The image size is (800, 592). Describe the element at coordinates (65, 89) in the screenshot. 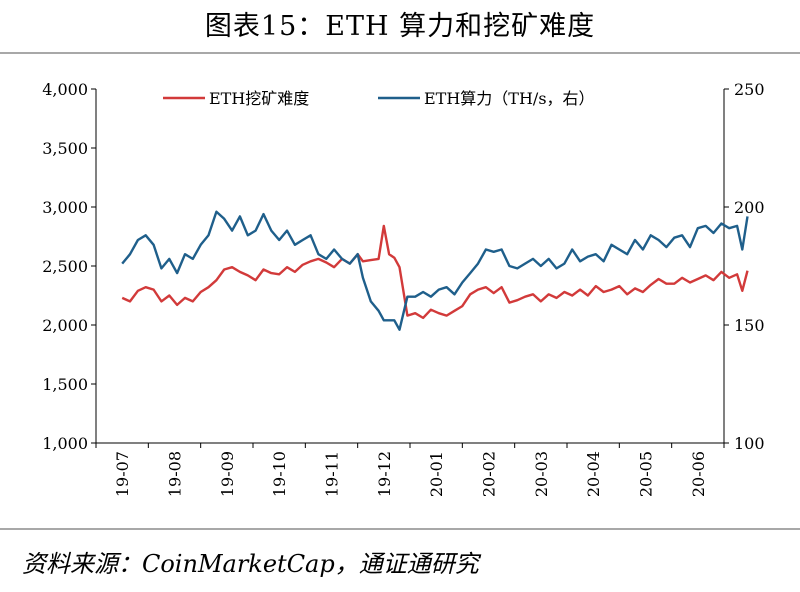

I see `left-tick-label: 4,000` at that location.